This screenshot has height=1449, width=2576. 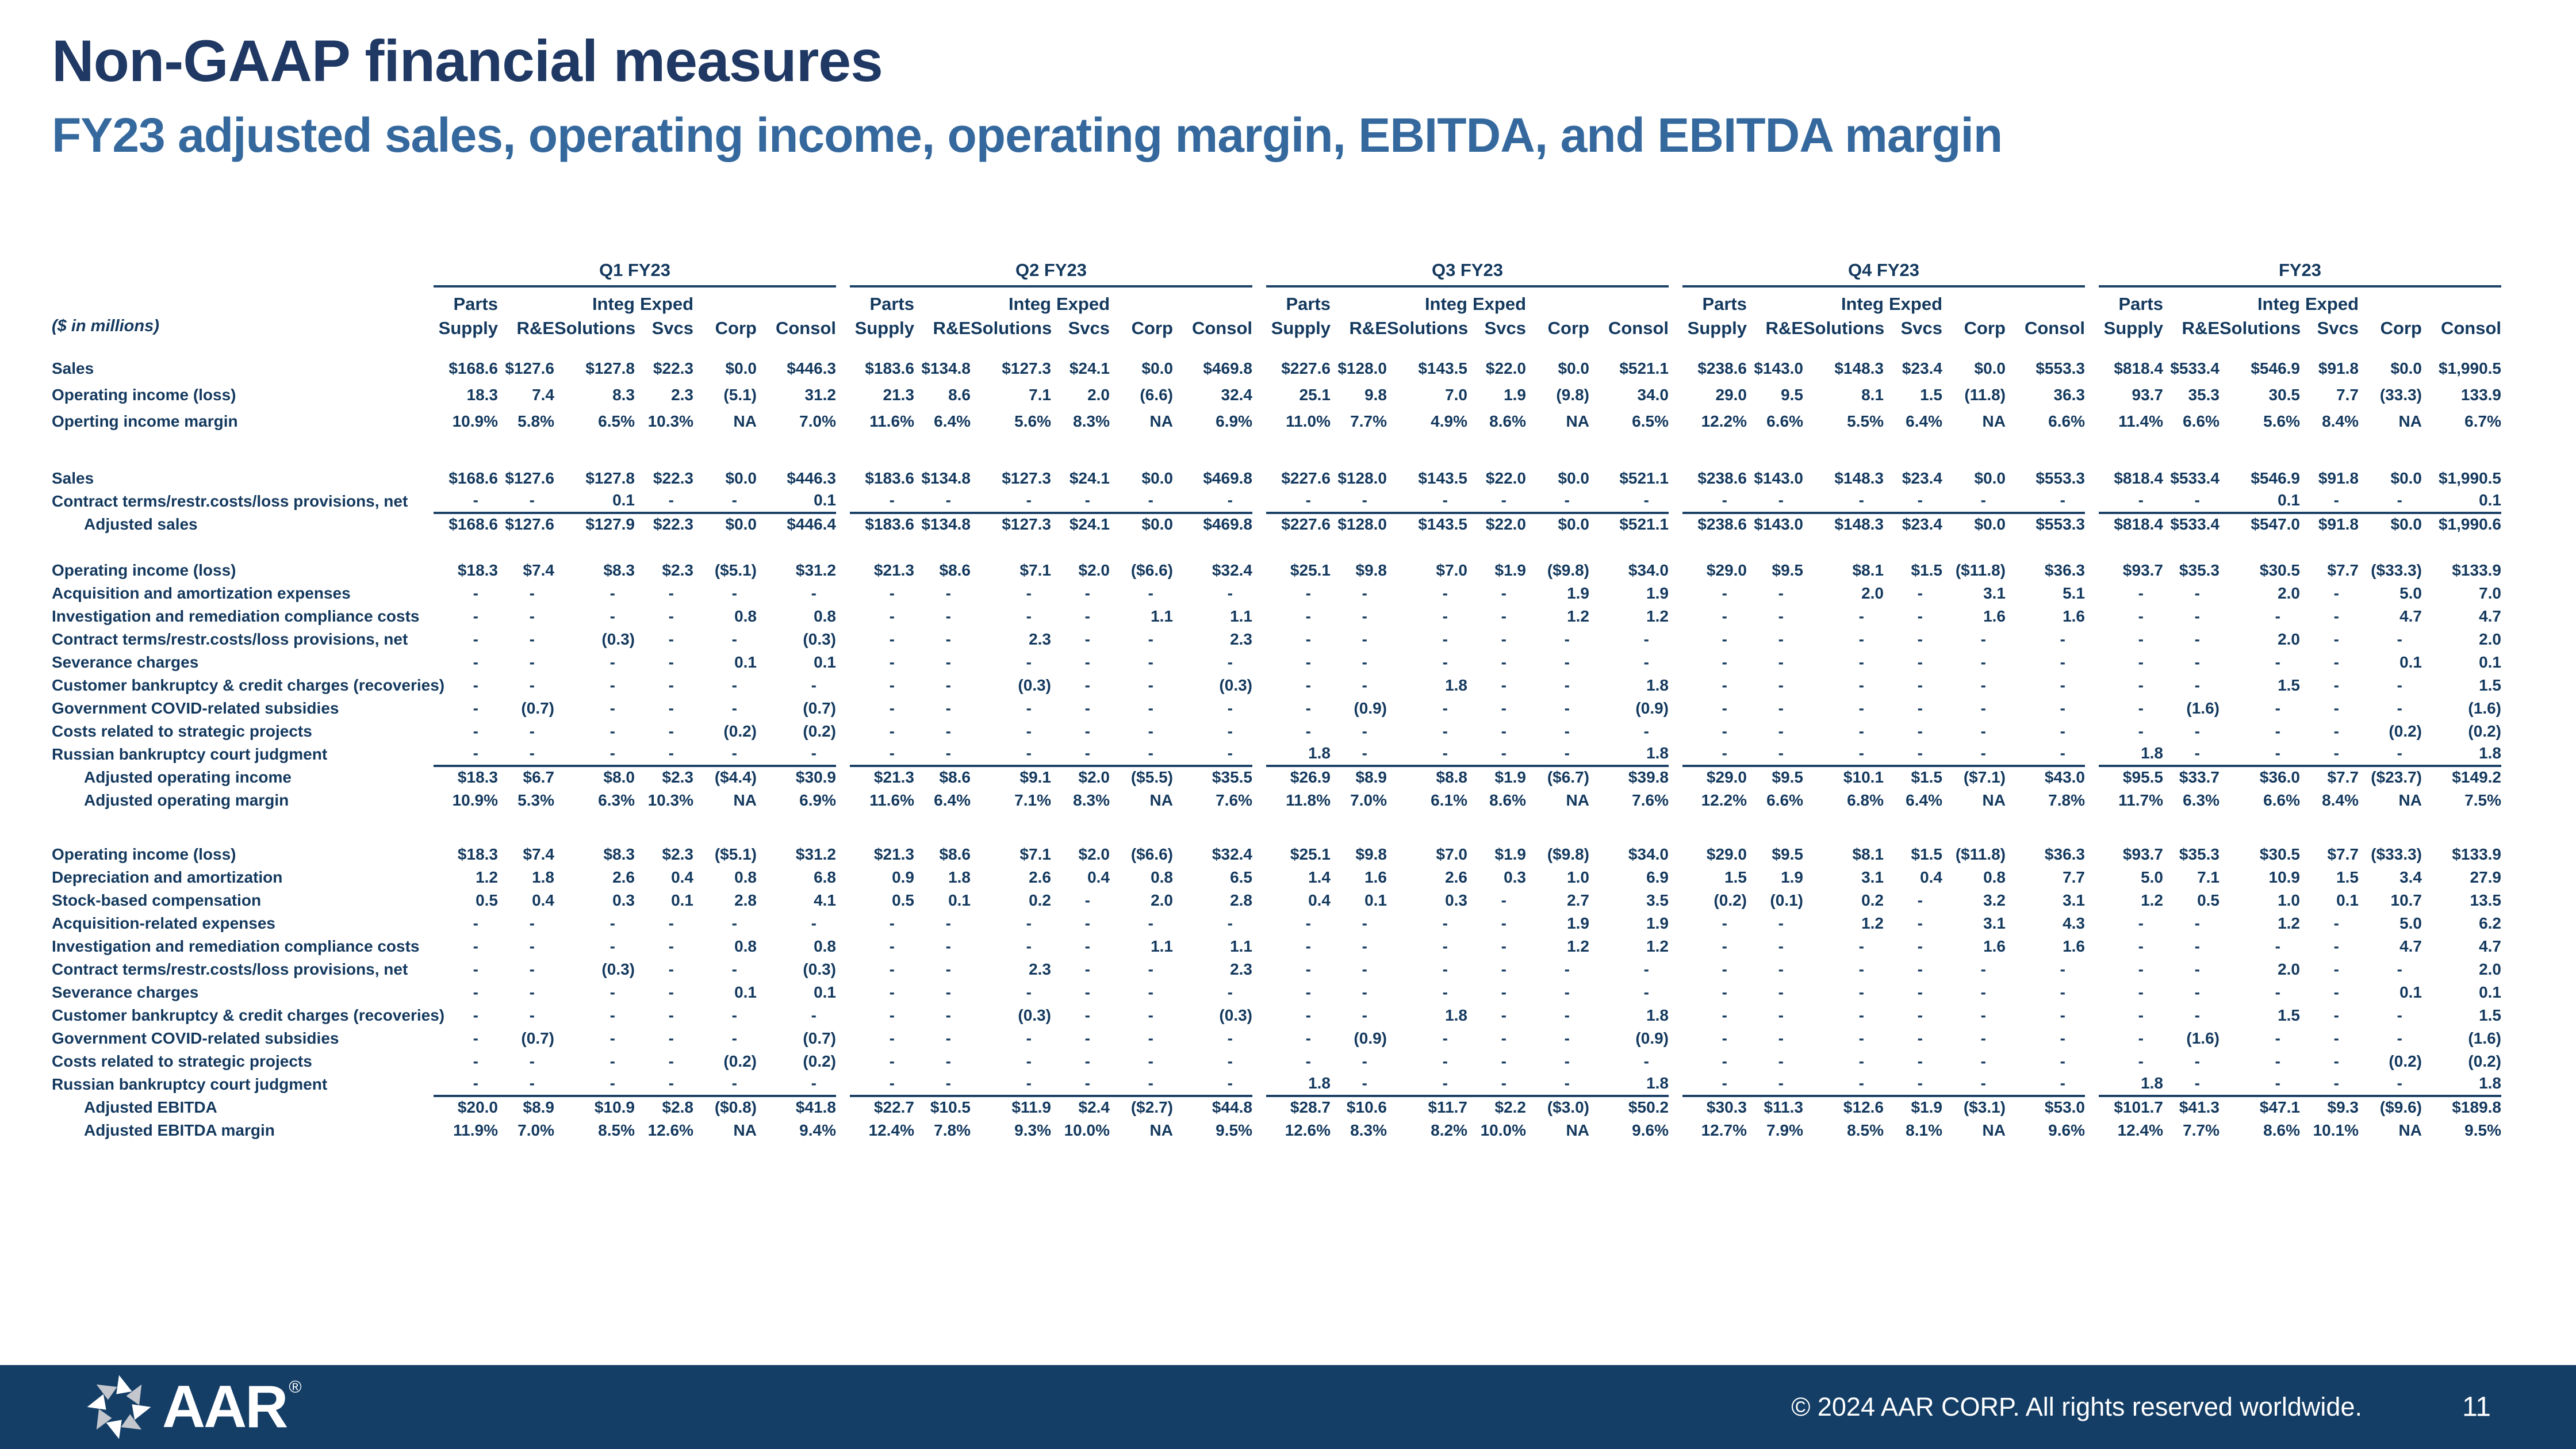 What do you see at coordinates (2476, 1407) in the screenshot?
I see `page-number: 11` at bounding box center [2476, 1407].